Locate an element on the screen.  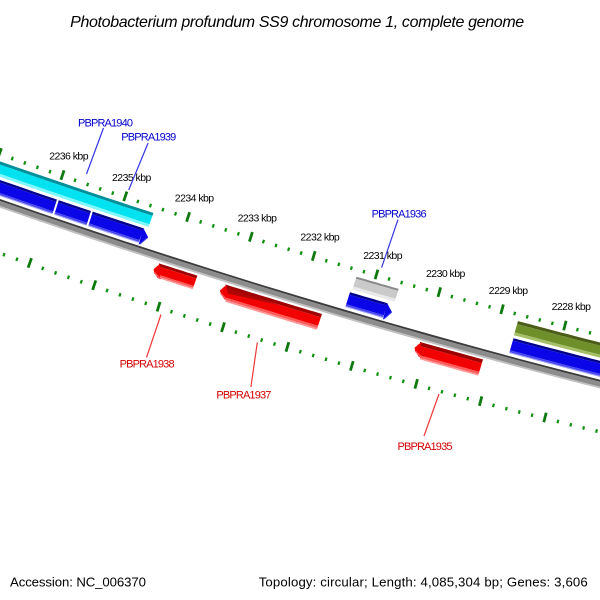
svg-text: PBPRA1938 is located at coordinates (147, 365).